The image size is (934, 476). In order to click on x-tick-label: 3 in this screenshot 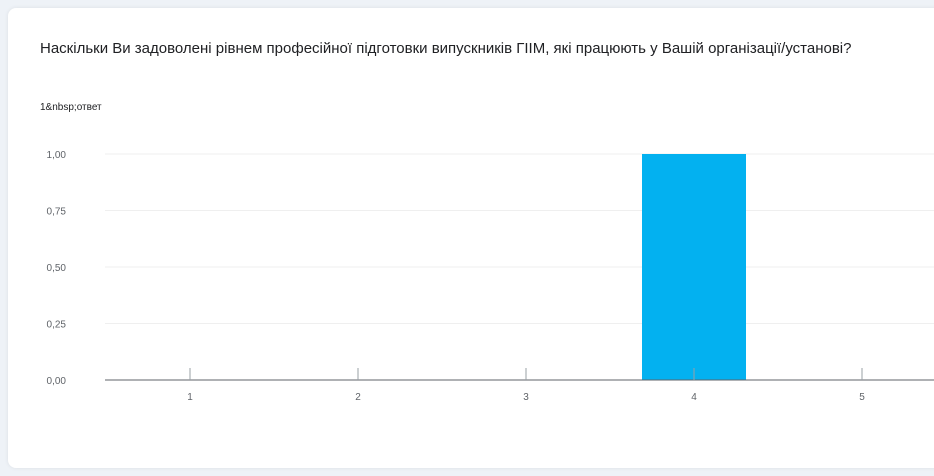, I will do `click(526, 397)`.